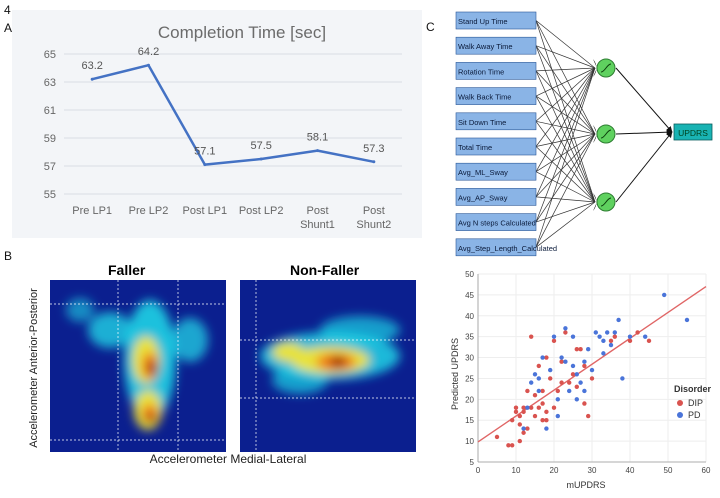 This screenshot has width=720, height=498. Describe the element at coordinates (668, 470) in the screenshot. I see `x-tick-label: 50` at that location.